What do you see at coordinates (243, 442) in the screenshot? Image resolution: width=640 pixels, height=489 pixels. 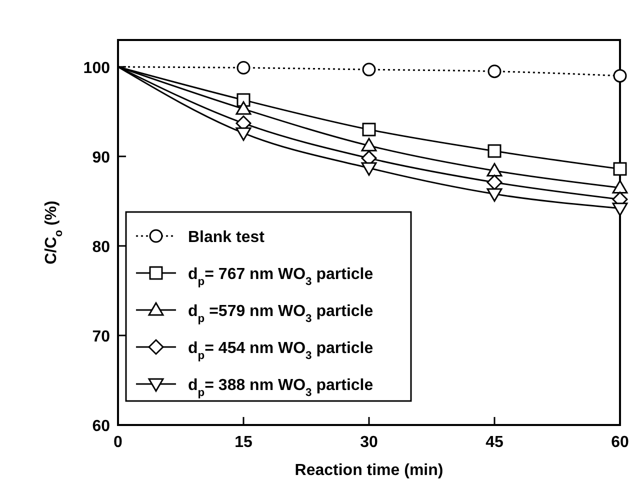 I see `x-tick-label: 15` at bounding box center [243, 442].